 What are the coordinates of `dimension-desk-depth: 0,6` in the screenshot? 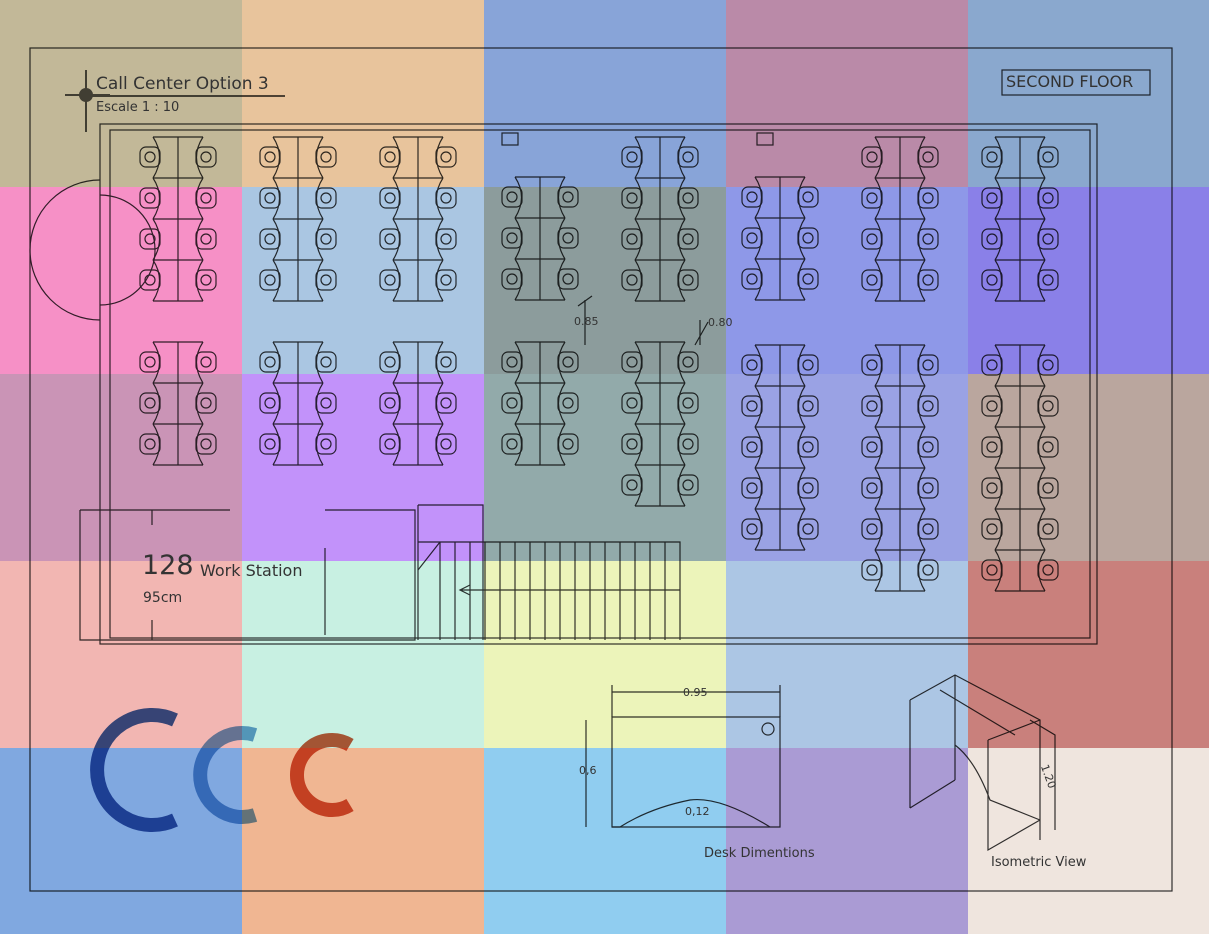 It's located at (588, 770).